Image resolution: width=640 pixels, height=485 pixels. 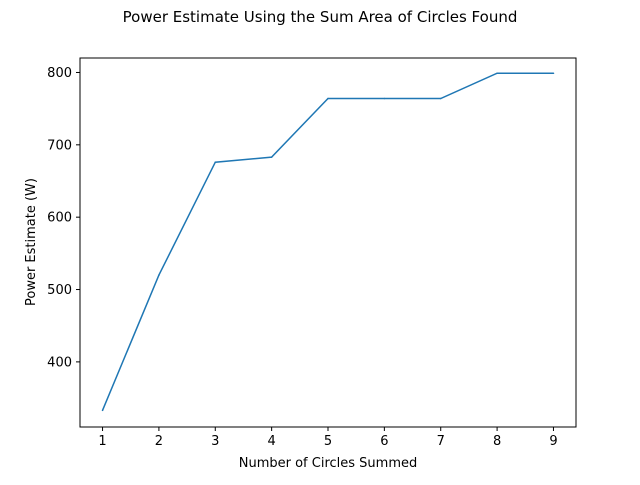 I want to click on x-tick-label: 3, so click(x=215, y=441).